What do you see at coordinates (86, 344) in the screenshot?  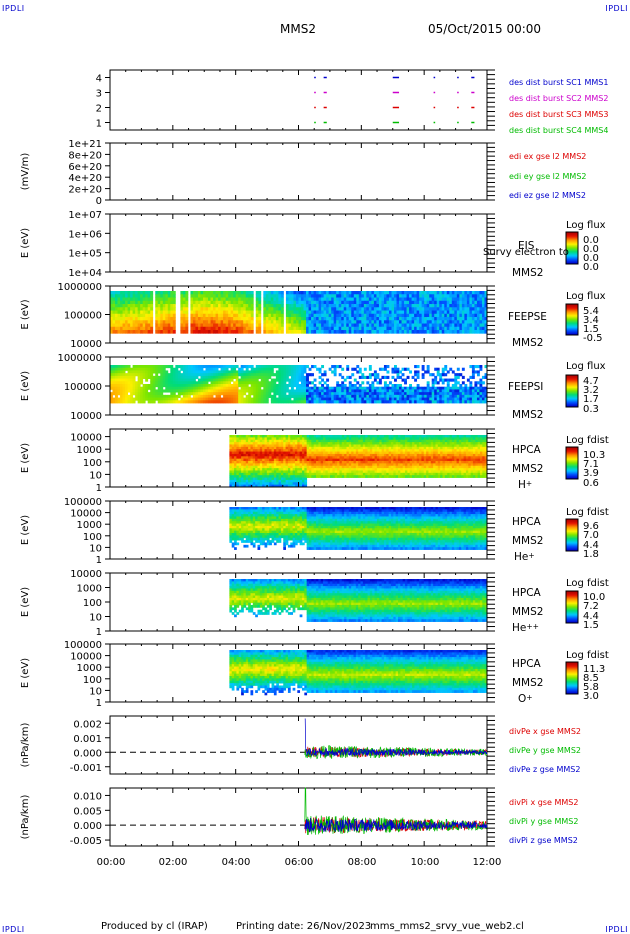 I see `feepse-ytick-label: 10000` at bounding box center [86, 344].